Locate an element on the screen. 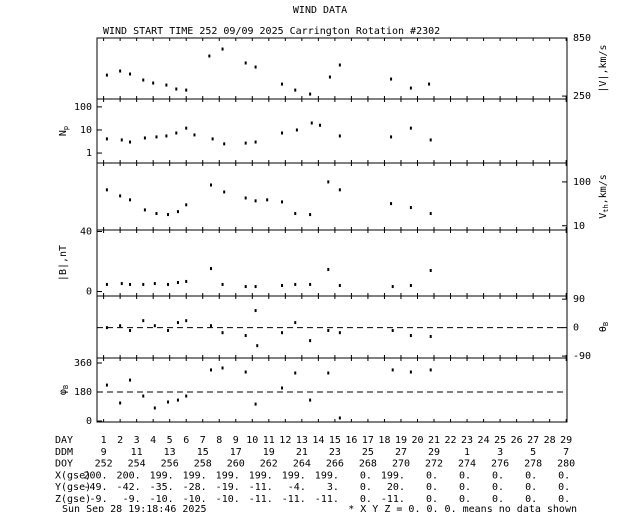 The width and height of the screenshot is (640, 512). table-cell: 280 is located at coordinates (566, 464).